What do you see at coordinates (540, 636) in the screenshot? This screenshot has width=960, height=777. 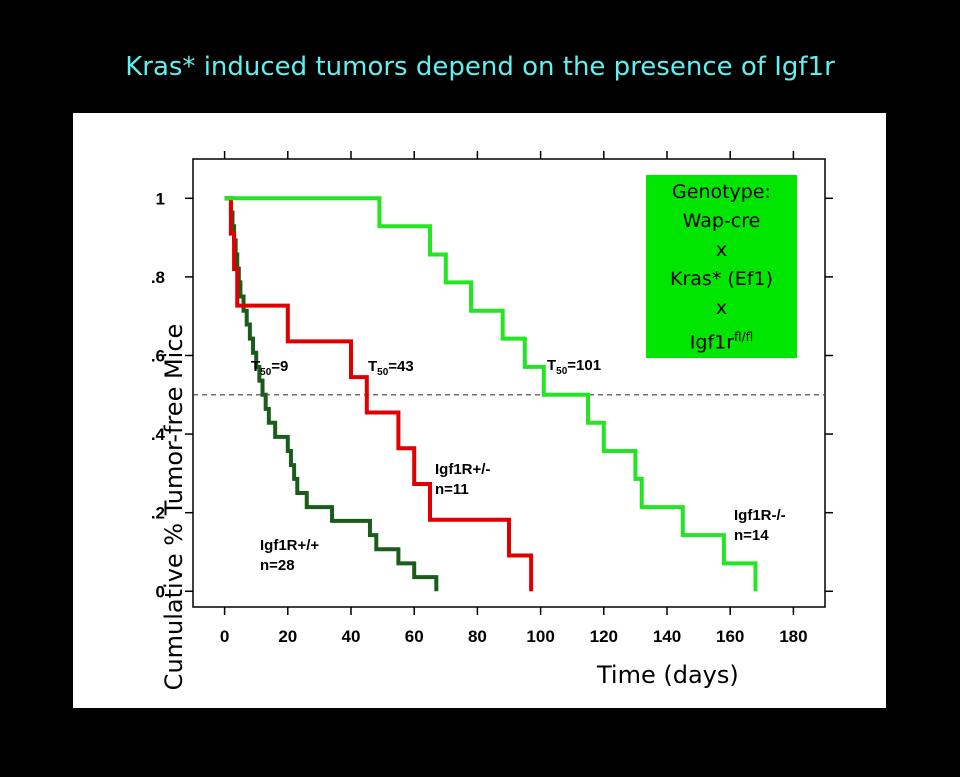 I see `x-tick-label: 100` at bounding box center [540, 636].